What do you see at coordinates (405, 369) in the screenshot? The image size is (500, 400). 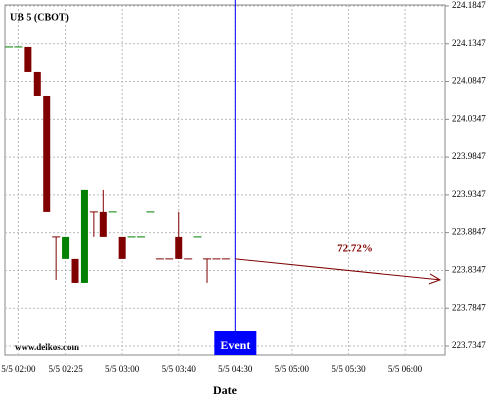 I see `x-tick-label: 5/5 06:00` at bounding box center [405, 369].